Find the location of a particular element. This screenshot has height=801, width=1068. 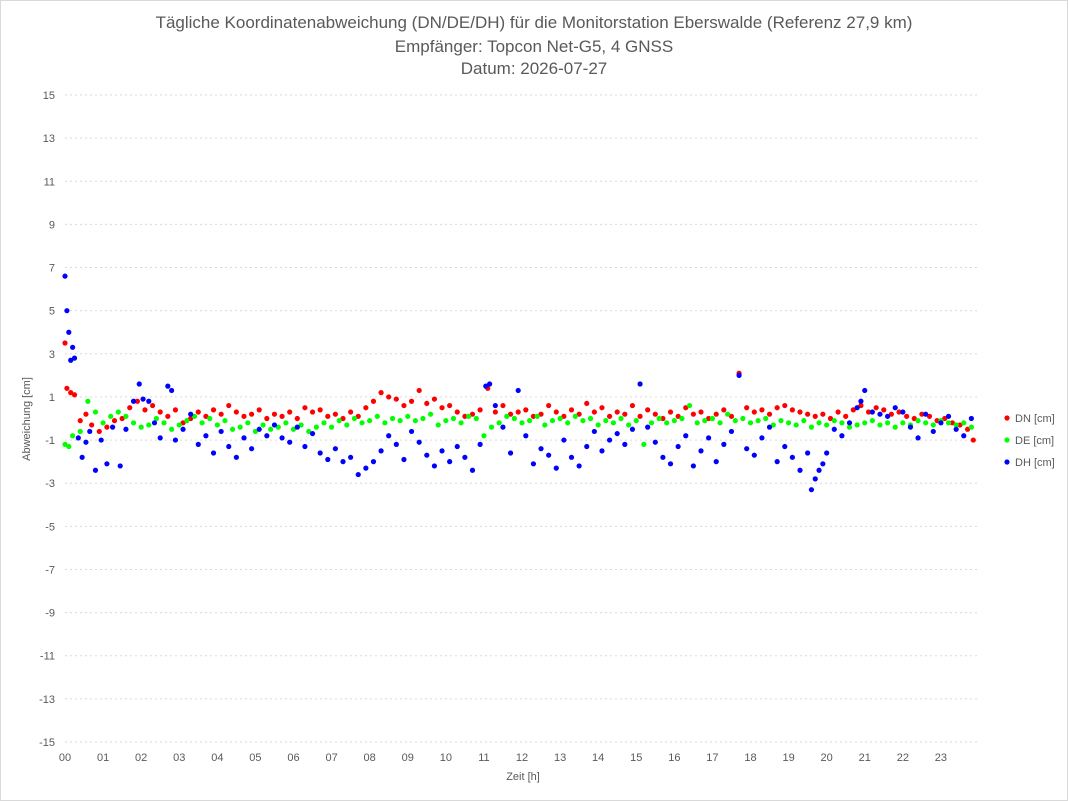

y-tick-label: -7 is located at coordinates (50, 570).